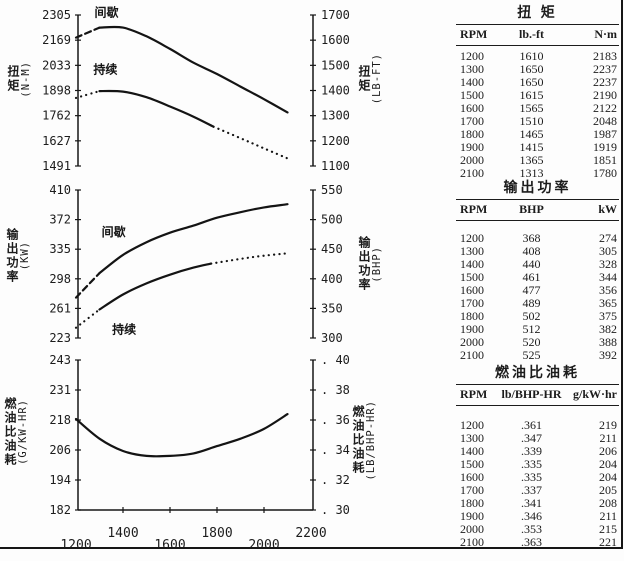 This screenshot has height=561, width=624. Describe the element at coordinates (60, 420) in the screenshot. I see `fuel-left-tick-label: 218` at that location.